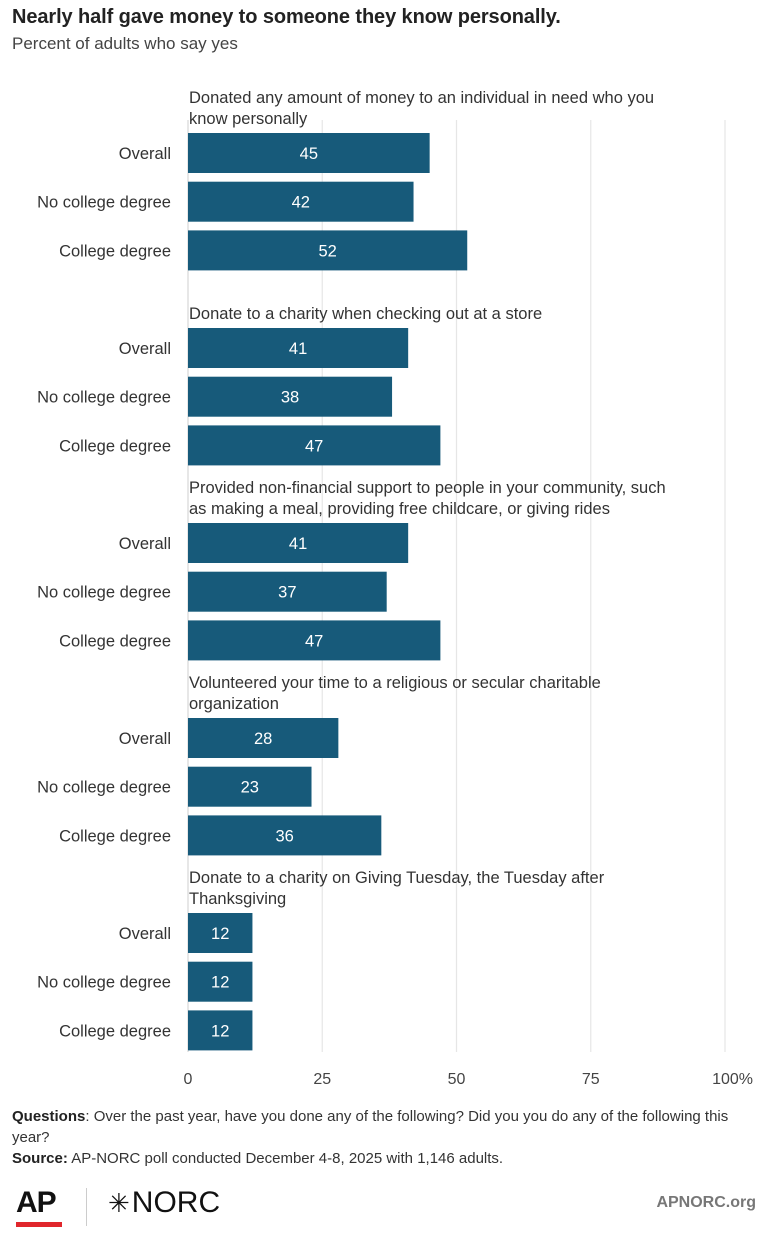 The height and width of the screenshot is (1256, 768). I want to click on logo-divider, so click(86, 1207).